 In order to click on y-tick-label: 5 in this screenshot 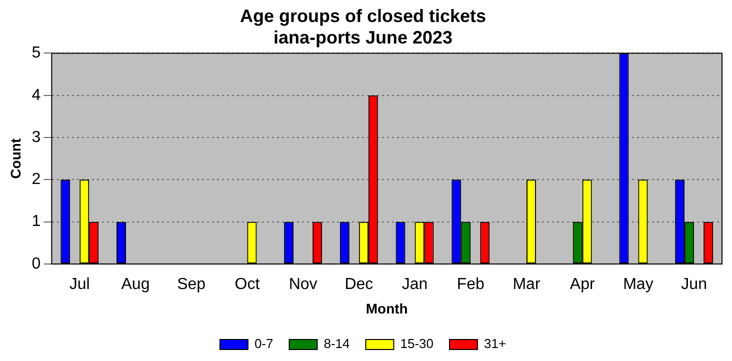, I will do `click(36, 53)`.